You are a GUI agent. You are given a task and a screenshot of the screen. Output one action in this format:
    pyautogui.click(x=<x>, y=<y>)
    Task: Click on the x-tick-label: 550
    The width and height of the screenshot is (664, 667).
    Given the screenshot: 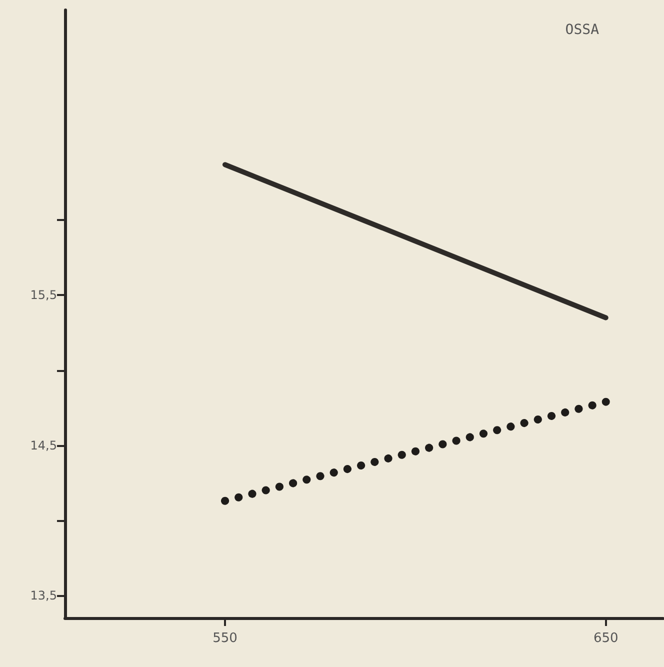 What is the action you would take?
    pyautogui.click(x=225, y=638)
    